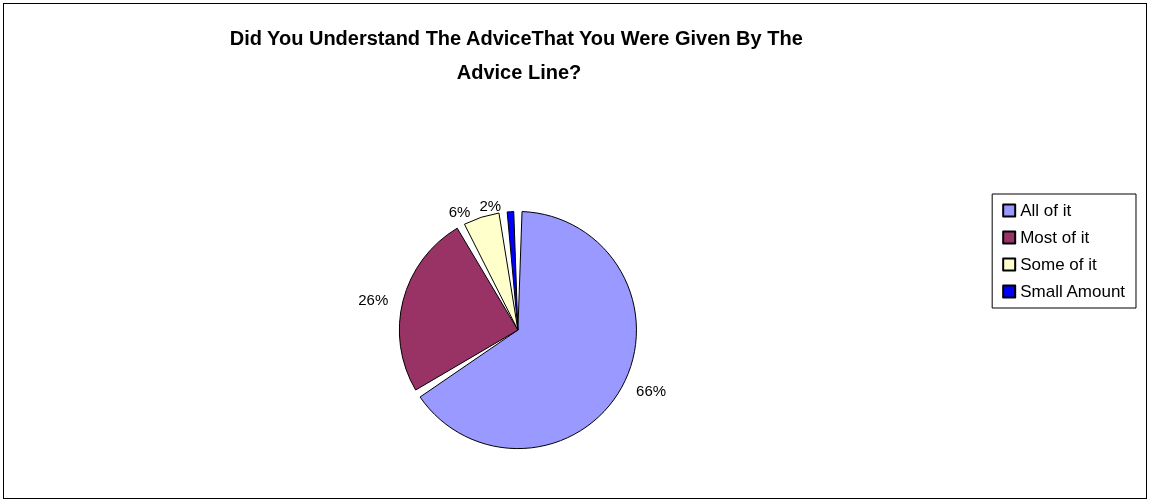 The width and height of the screenshot is (1152, 504). Describe the element at coordinates (1046, 210) in the screenshot. I see `legend-label: All of it` at that location.